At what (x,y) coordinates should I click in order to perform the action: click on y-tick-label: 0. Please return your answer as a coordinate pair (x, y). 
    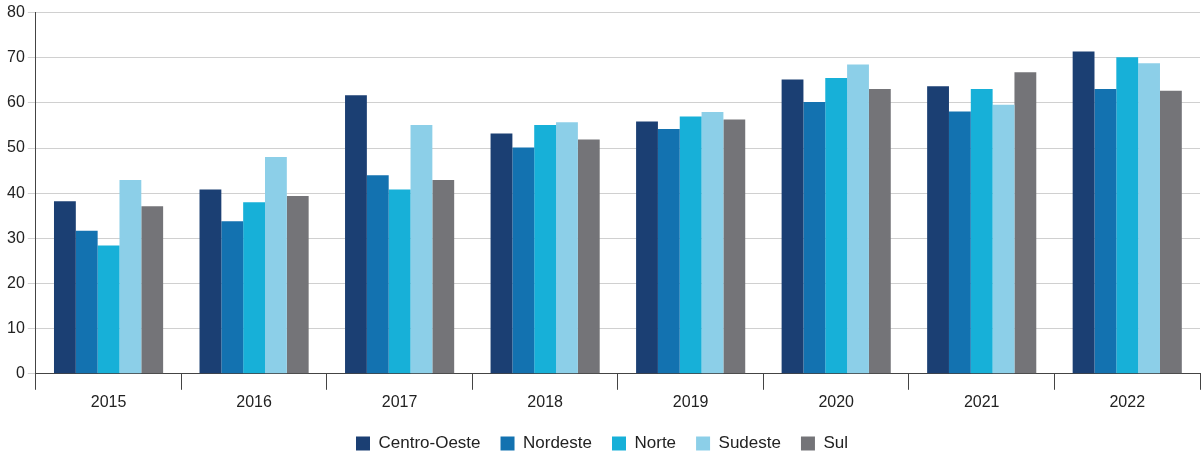
    Looking at the image, I should click on (20, 373).